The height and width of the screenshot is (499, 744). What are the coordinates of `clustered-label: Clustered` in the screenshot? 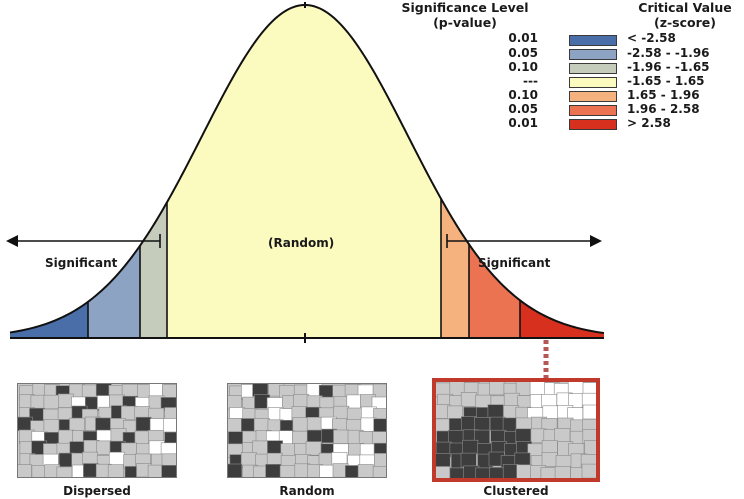 It's located at (516, 491).